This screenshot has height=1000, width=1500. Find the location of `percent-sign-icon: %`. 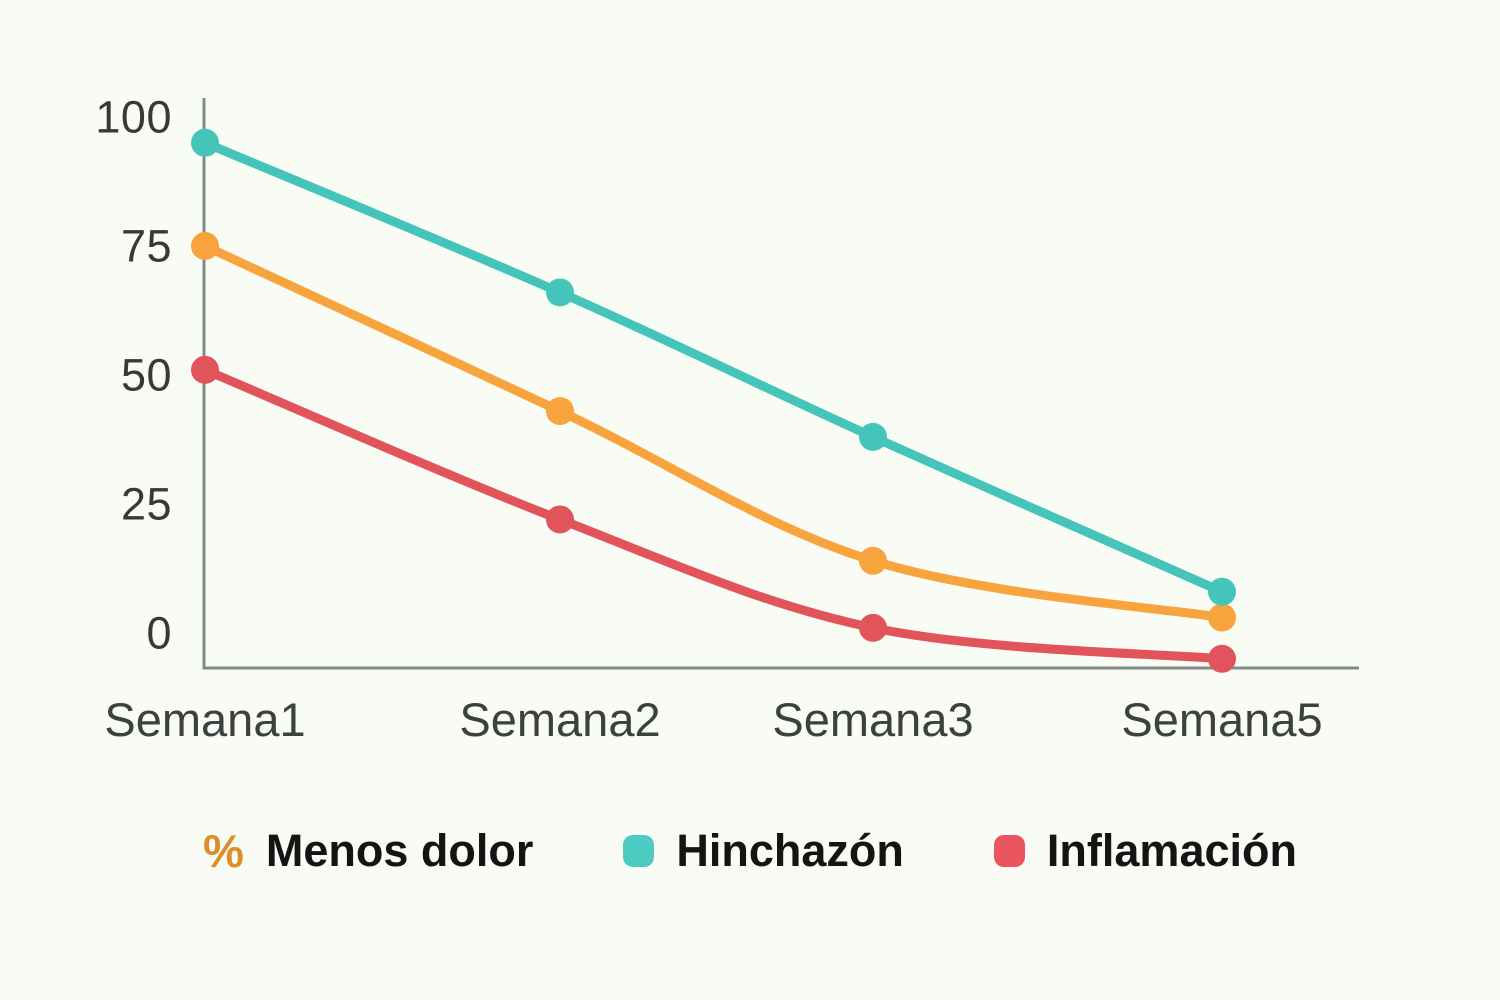

percent-sign-icon: % is located at coordinates (223, 851).